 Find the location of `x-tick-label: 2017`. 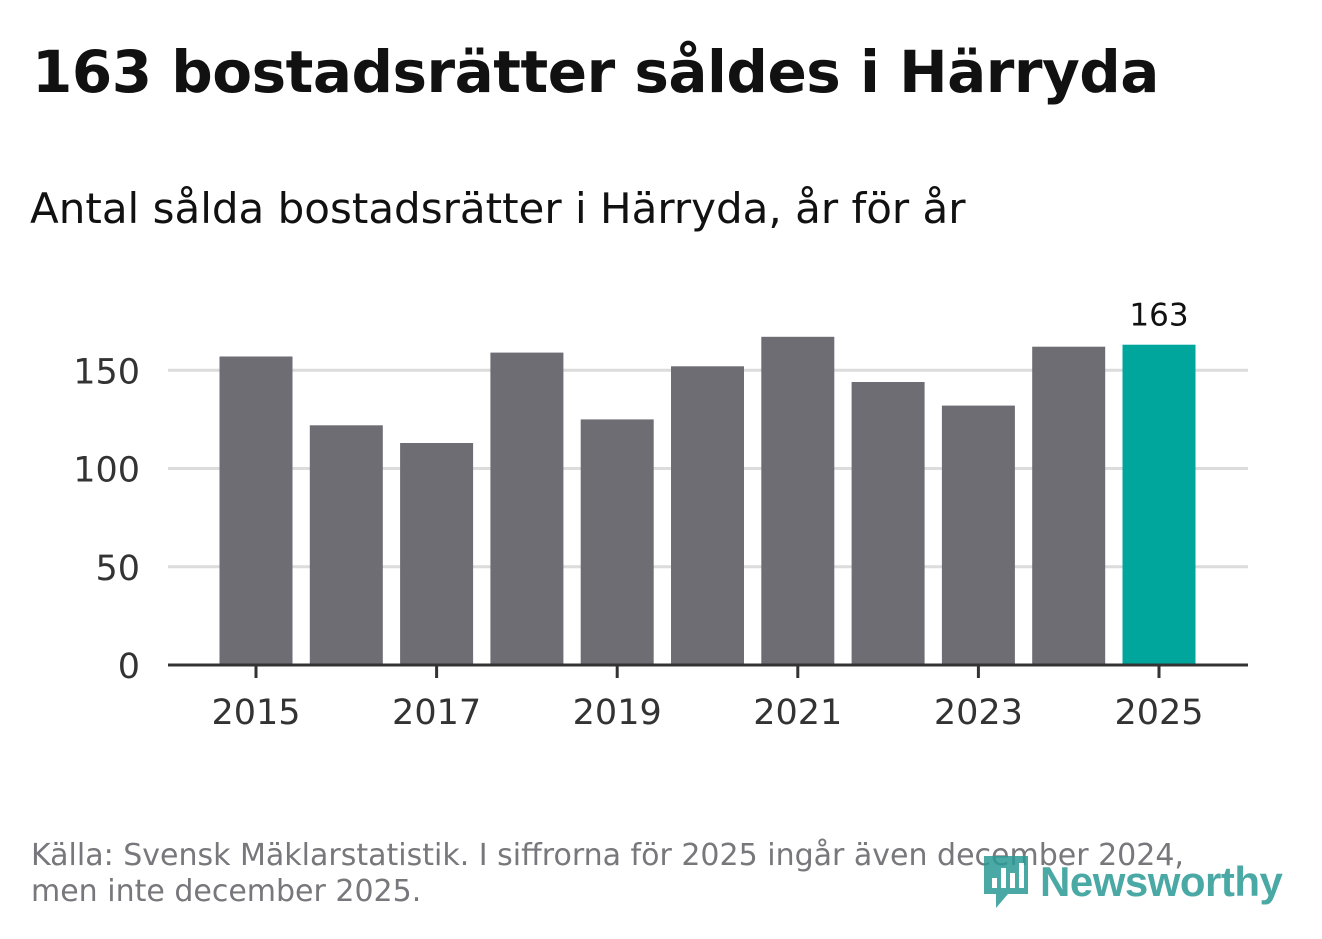

x-tick-label: 2017 is located at coordinates (436, 713).